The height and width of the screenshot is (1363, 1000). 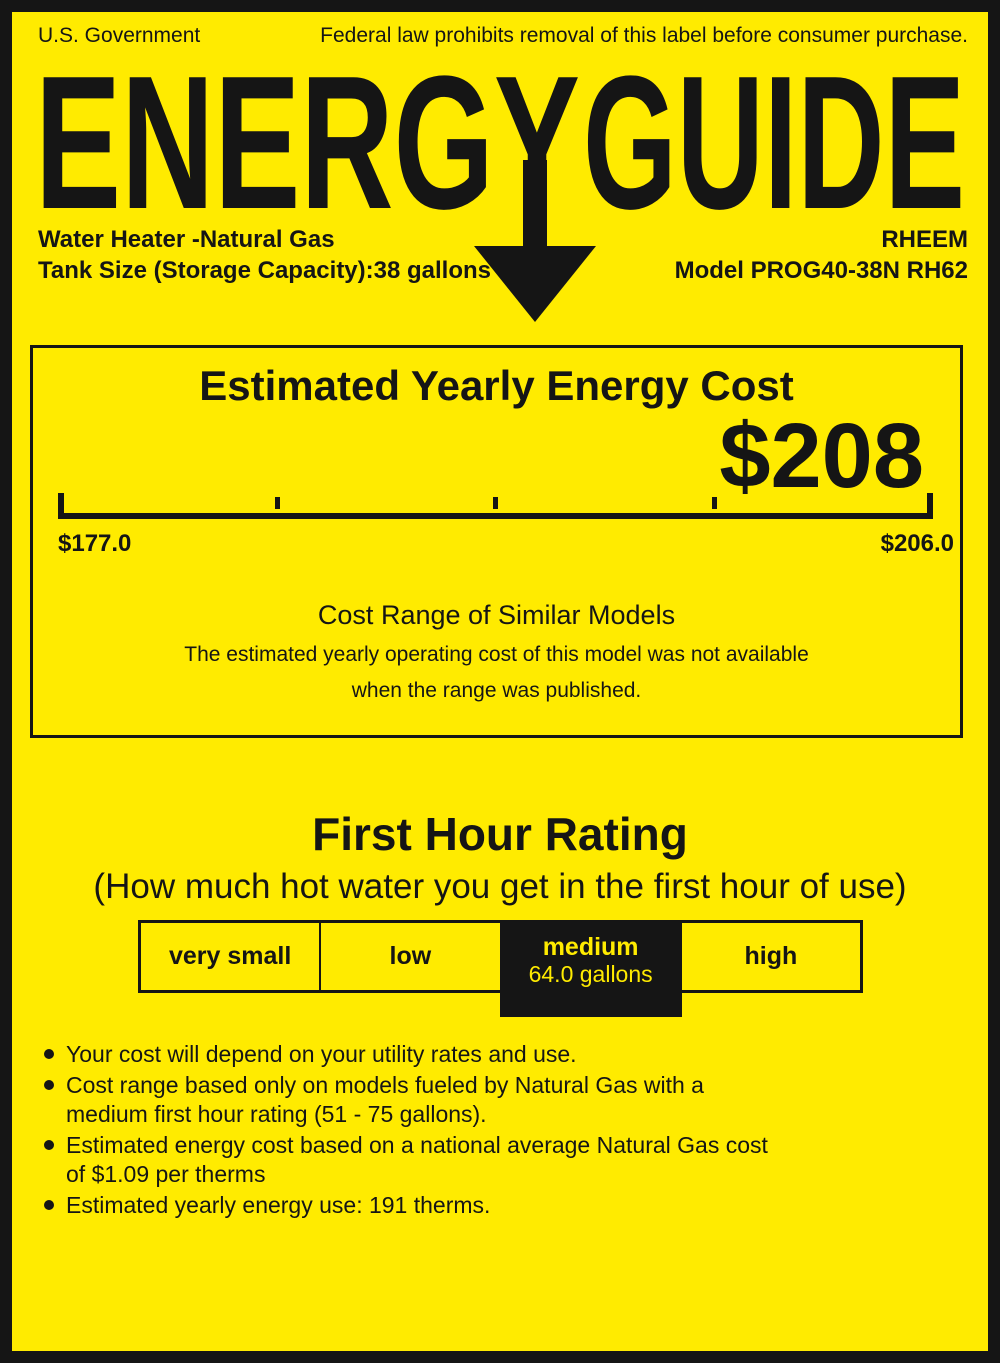 I want to click on estimated-cost-value: $208, so click(x=821, y=456).